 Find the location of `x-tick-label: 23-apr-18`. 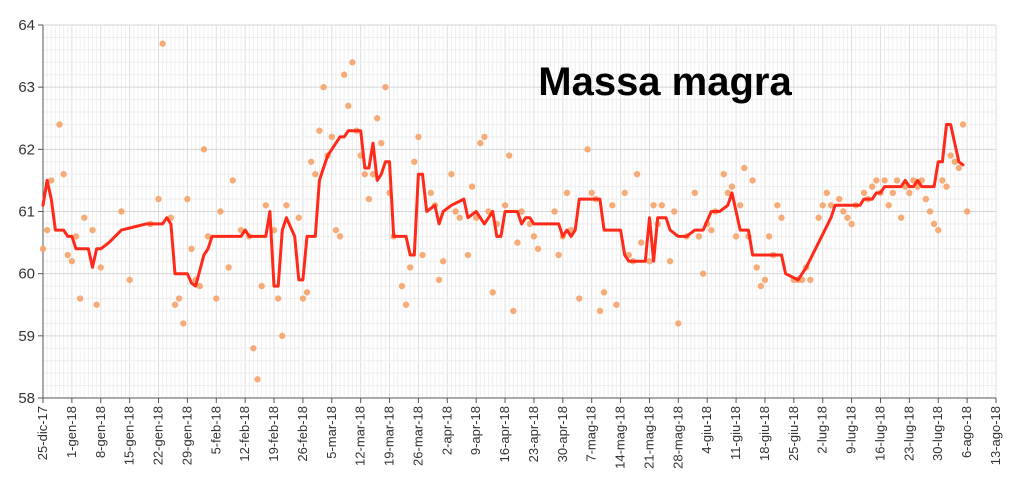

x-tick-label: 23-apr-18 is located at coordinates (533, 434).